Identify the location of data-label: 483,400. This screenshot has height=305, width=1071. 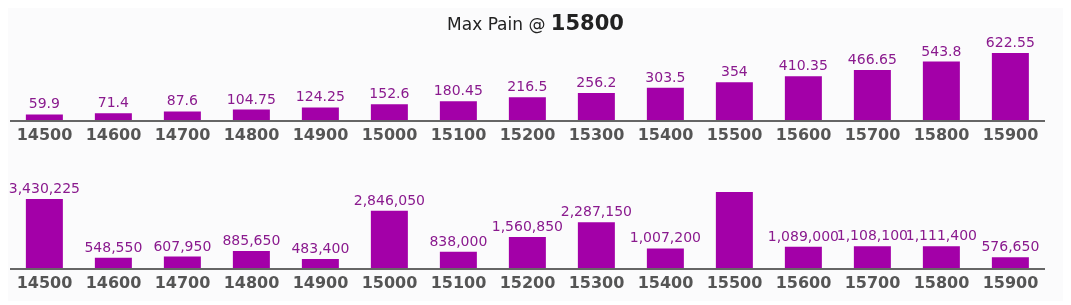
(320, 248).